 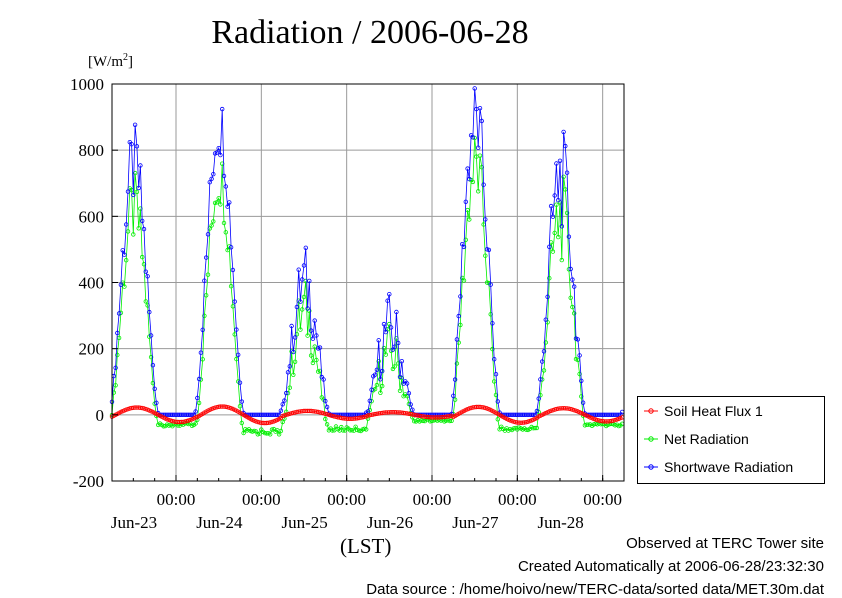 I want to click on x-tick-date: Jun-25, so click(x=305, y=522).